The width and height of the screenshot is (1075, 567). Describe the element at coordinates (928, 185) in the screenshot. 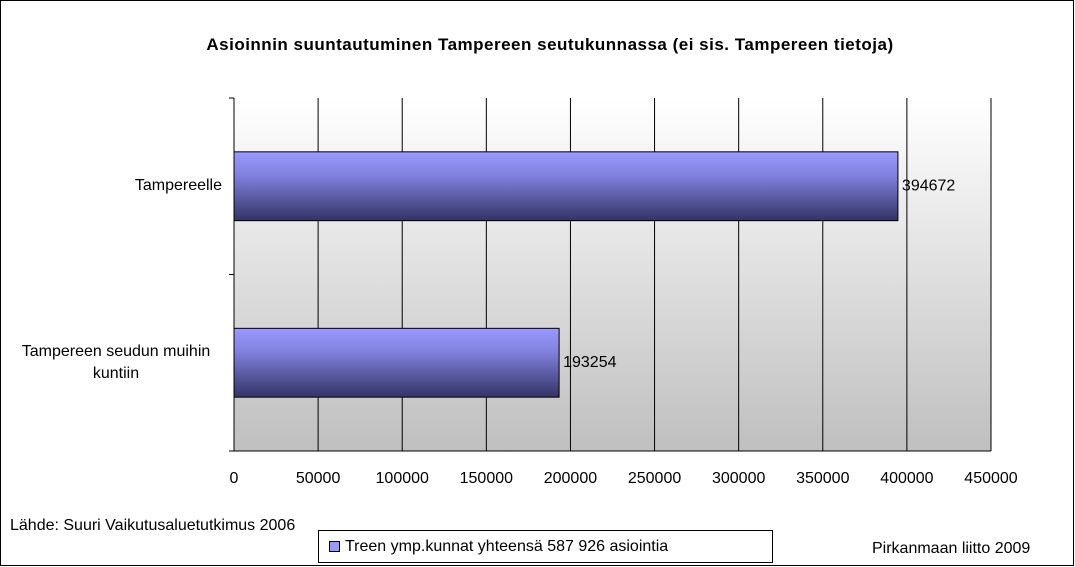

I see `data-label: 394672` at that location.